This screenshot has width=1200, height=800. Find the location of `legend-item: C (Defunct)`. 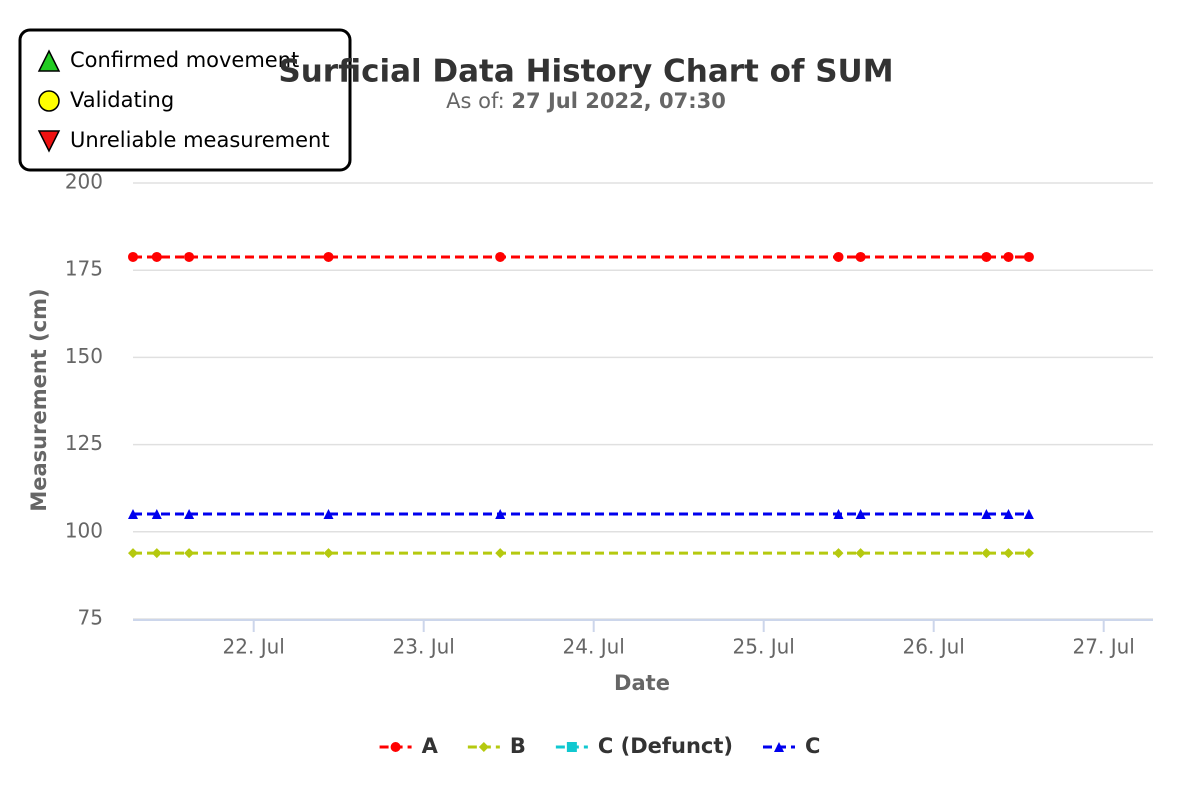

legend-item: C (Defunct) is located at coordinates (644, 746).